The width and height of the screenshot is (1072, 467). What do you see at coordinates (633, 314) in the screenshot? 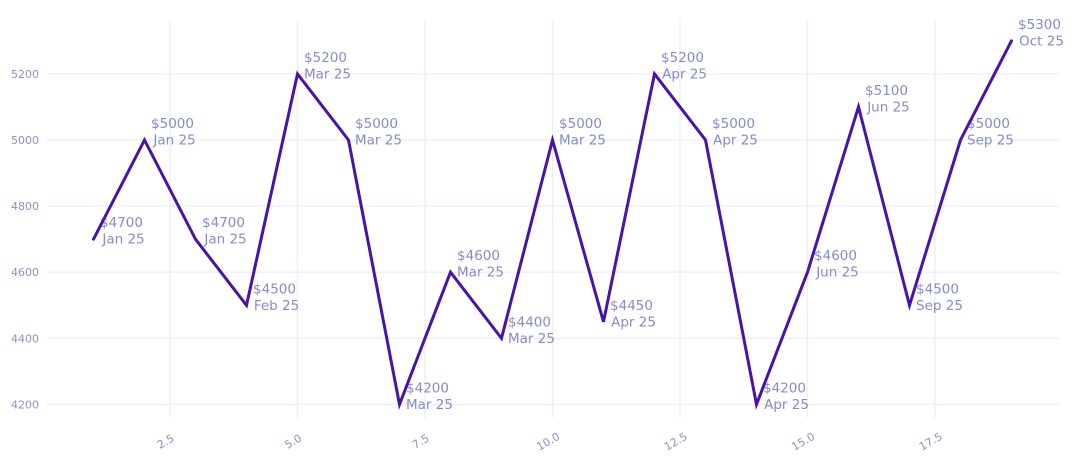
I see `data-point-label: $4450 Apr 25` at bounding box center [633, 314].